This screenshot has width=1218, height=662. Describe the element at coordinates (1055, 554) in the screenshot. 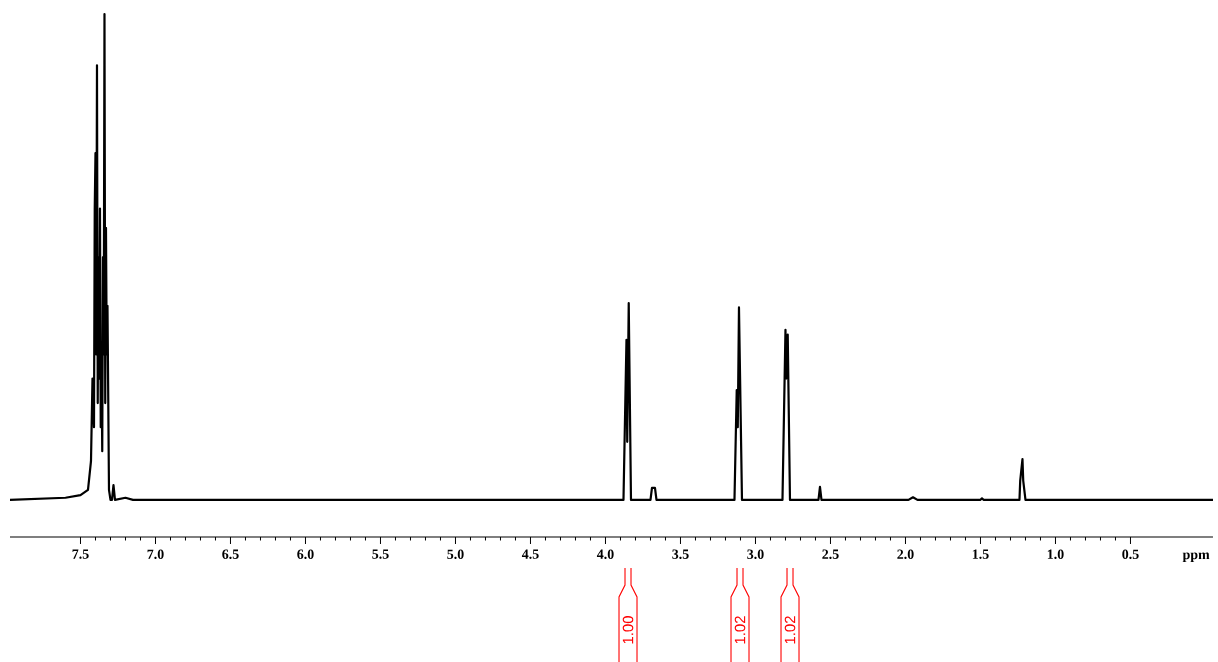

I see `x-tick-label: 1.0` at that location.